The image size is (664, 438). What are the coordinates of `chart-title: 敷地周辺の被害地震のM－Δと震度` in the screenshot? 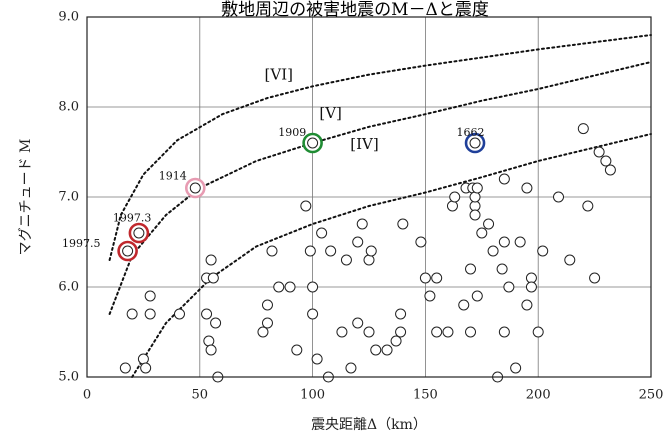 It's located at (355, 10).